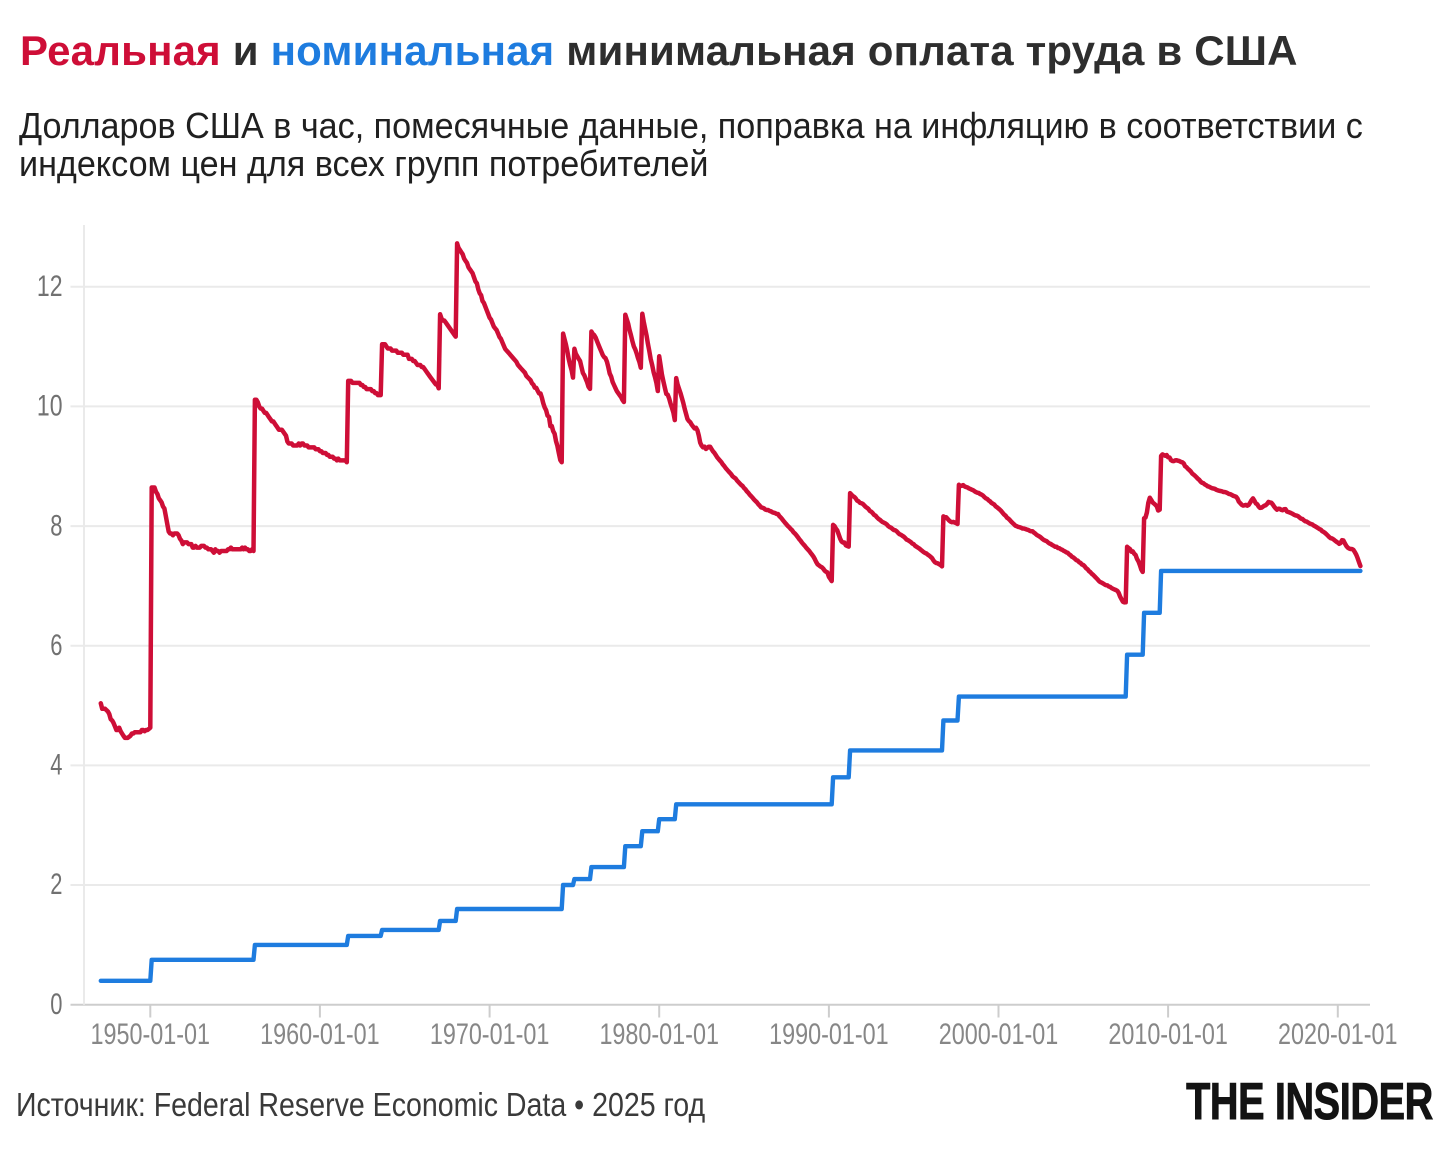 The height and width of the screenshot is (1150, 1452). Describe the element at coordinates (999, 1034) in the screenshot. I see `svg-text: 2000-01-01` at that location.